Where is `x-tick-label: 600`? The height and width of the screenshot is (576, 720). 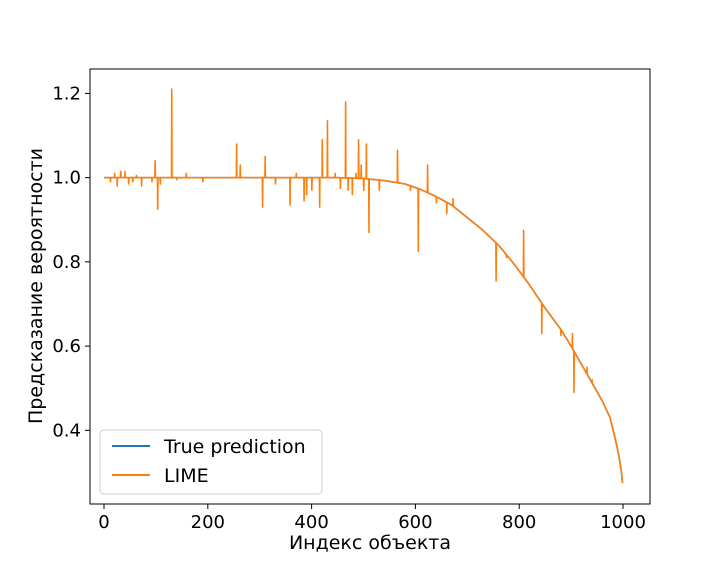
x-tick-label: 600 is located at coordinates (415, 522).